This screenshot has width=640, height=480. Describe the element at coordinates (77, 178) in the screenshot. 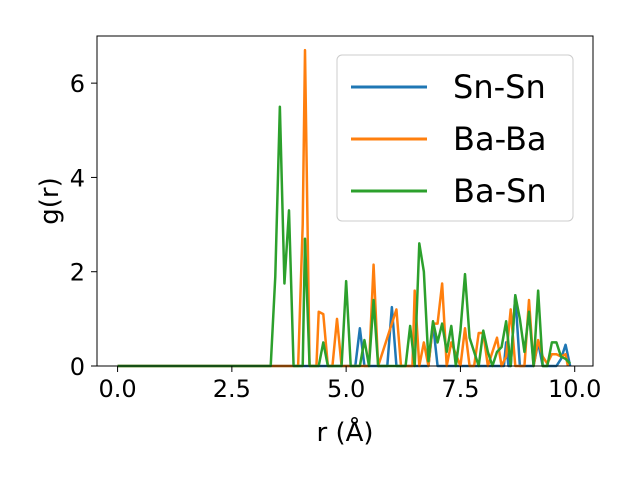

I see `y-tick-label: 4` at that location.